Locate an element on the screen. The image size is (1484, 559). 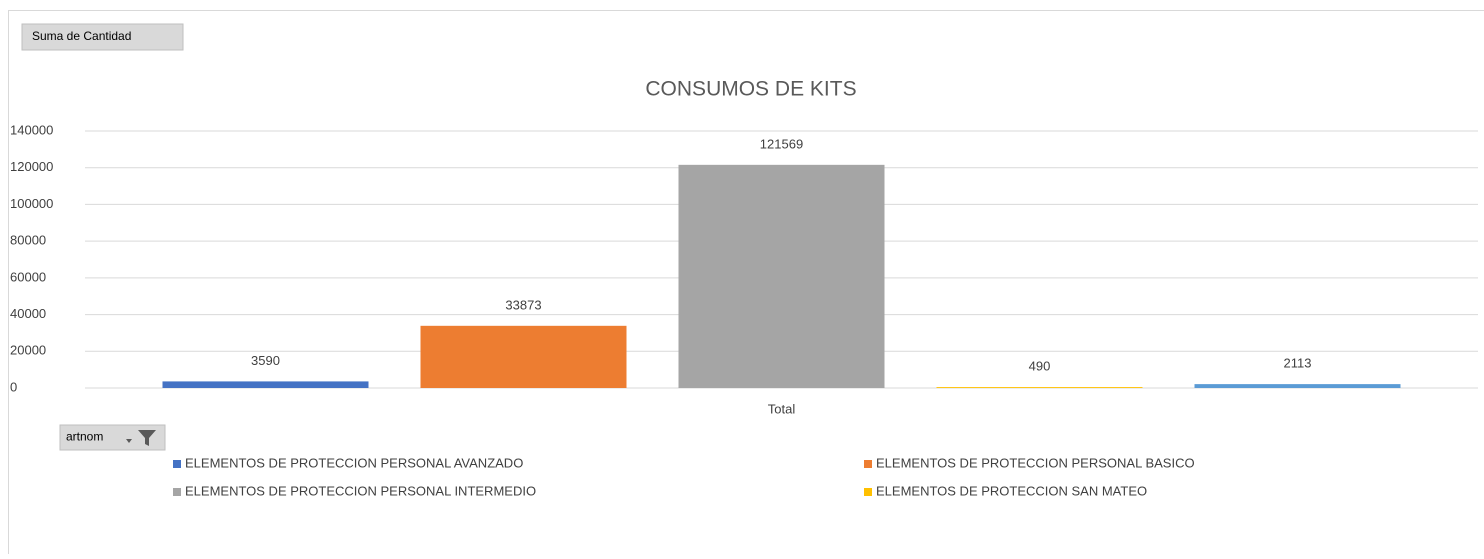
data-label: 490 is located at coordinates (1040, 366).